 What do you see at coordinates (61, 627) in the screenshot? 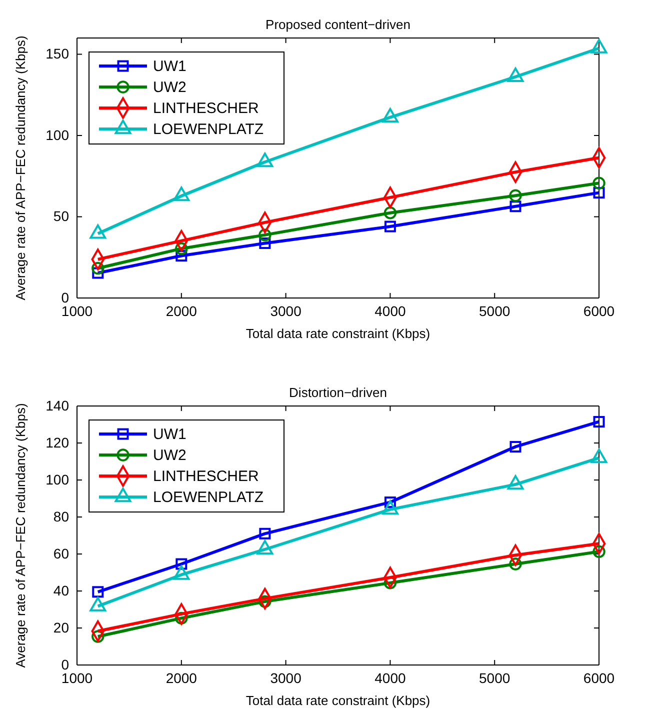
I see `y-tick-label: 20` at bounding box center [61, 627].